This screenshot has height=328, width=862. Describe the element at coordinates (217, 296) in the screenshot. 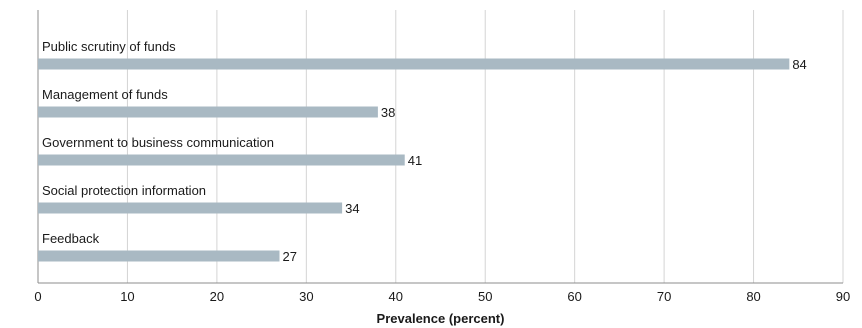

I see `x-tick-label-20: 20` at that location.